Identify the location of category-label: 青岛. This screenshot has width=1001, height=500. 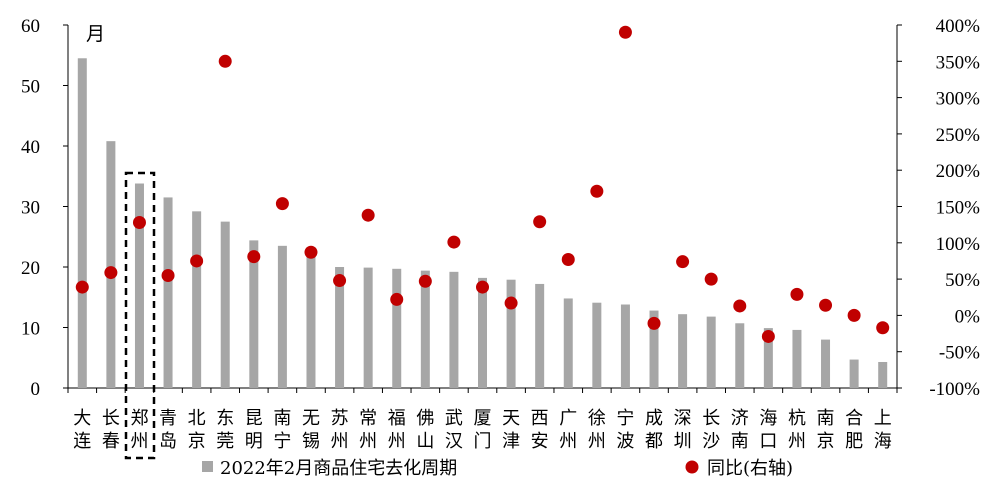
(168, 430).